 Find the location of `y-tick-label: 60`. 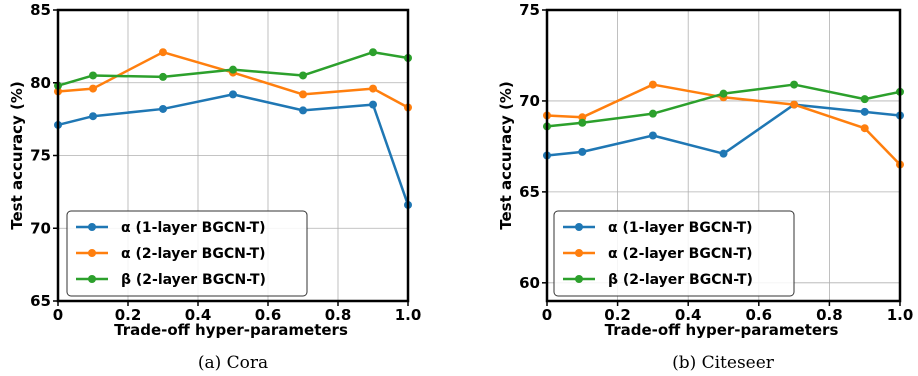

y-tick-label: 60 is located at coordinates (529, 283).